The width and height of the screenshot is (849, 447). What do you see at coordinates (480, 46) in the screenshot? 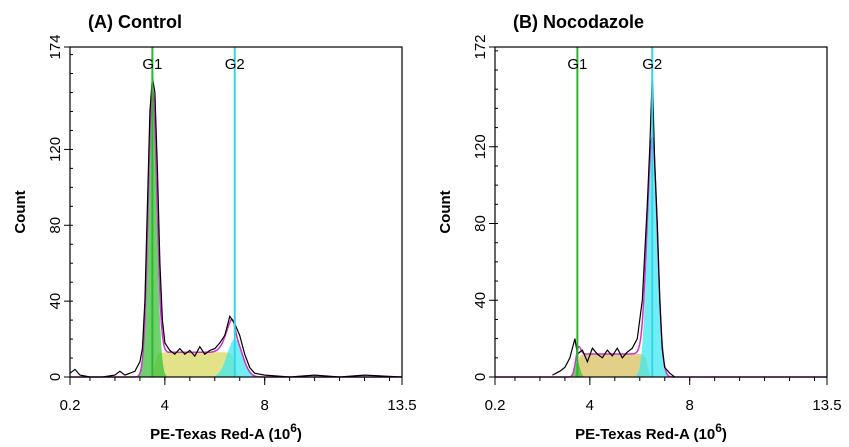
I see `y-tick-label: 172` at bounding box center [480, 46].